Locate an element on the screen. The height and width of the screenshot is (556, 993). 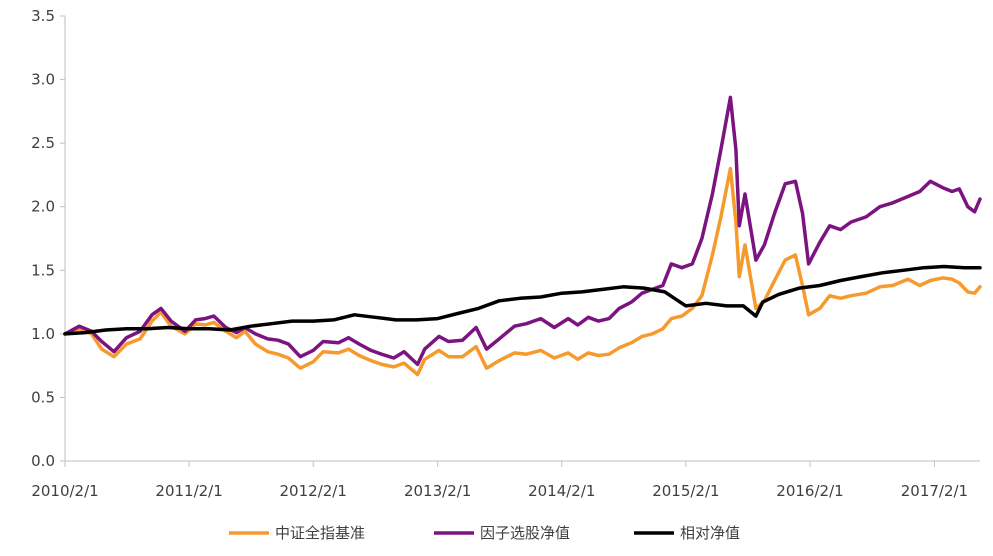
y-tick-label: 2.0 is located at coordinates (43, 207).